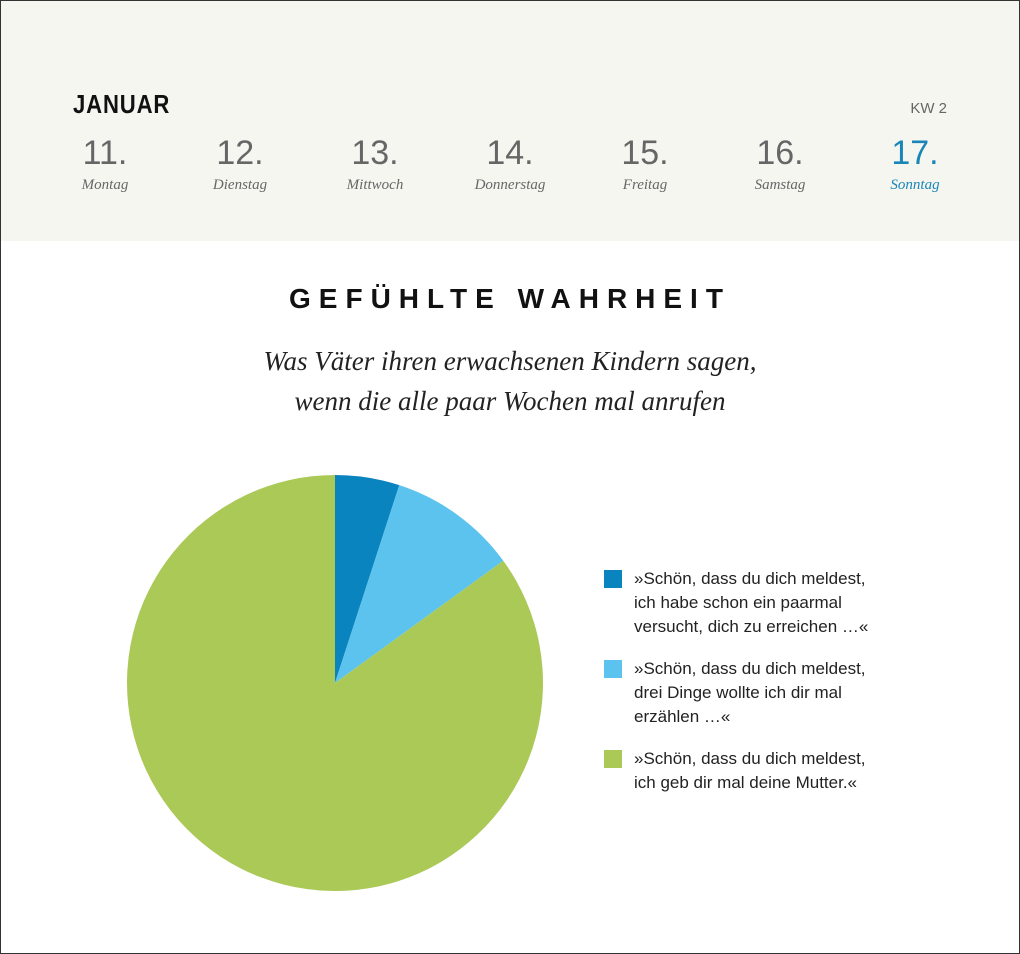  I want to click on day-number: 15., so click(645, 153).